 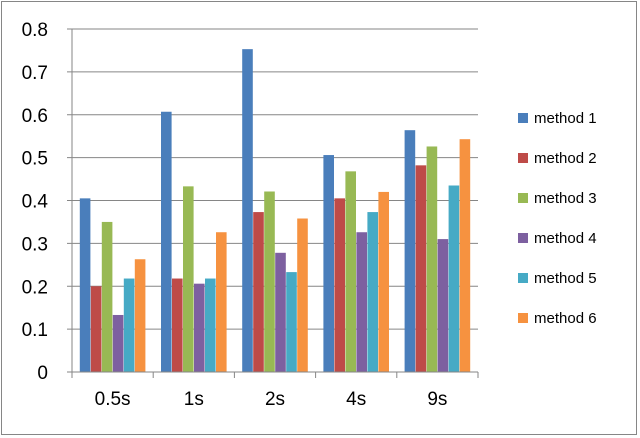 I want to click on bar-method-2-1s, so click(x=177, y=325).